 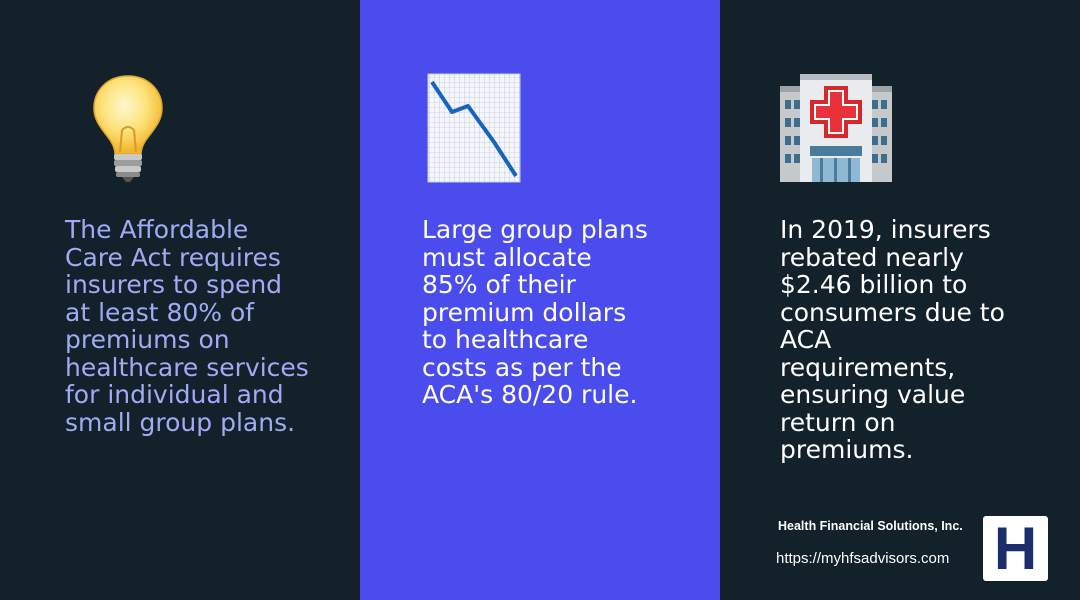 I want to click on logo-letter: H, so click(x=1015, y=548).